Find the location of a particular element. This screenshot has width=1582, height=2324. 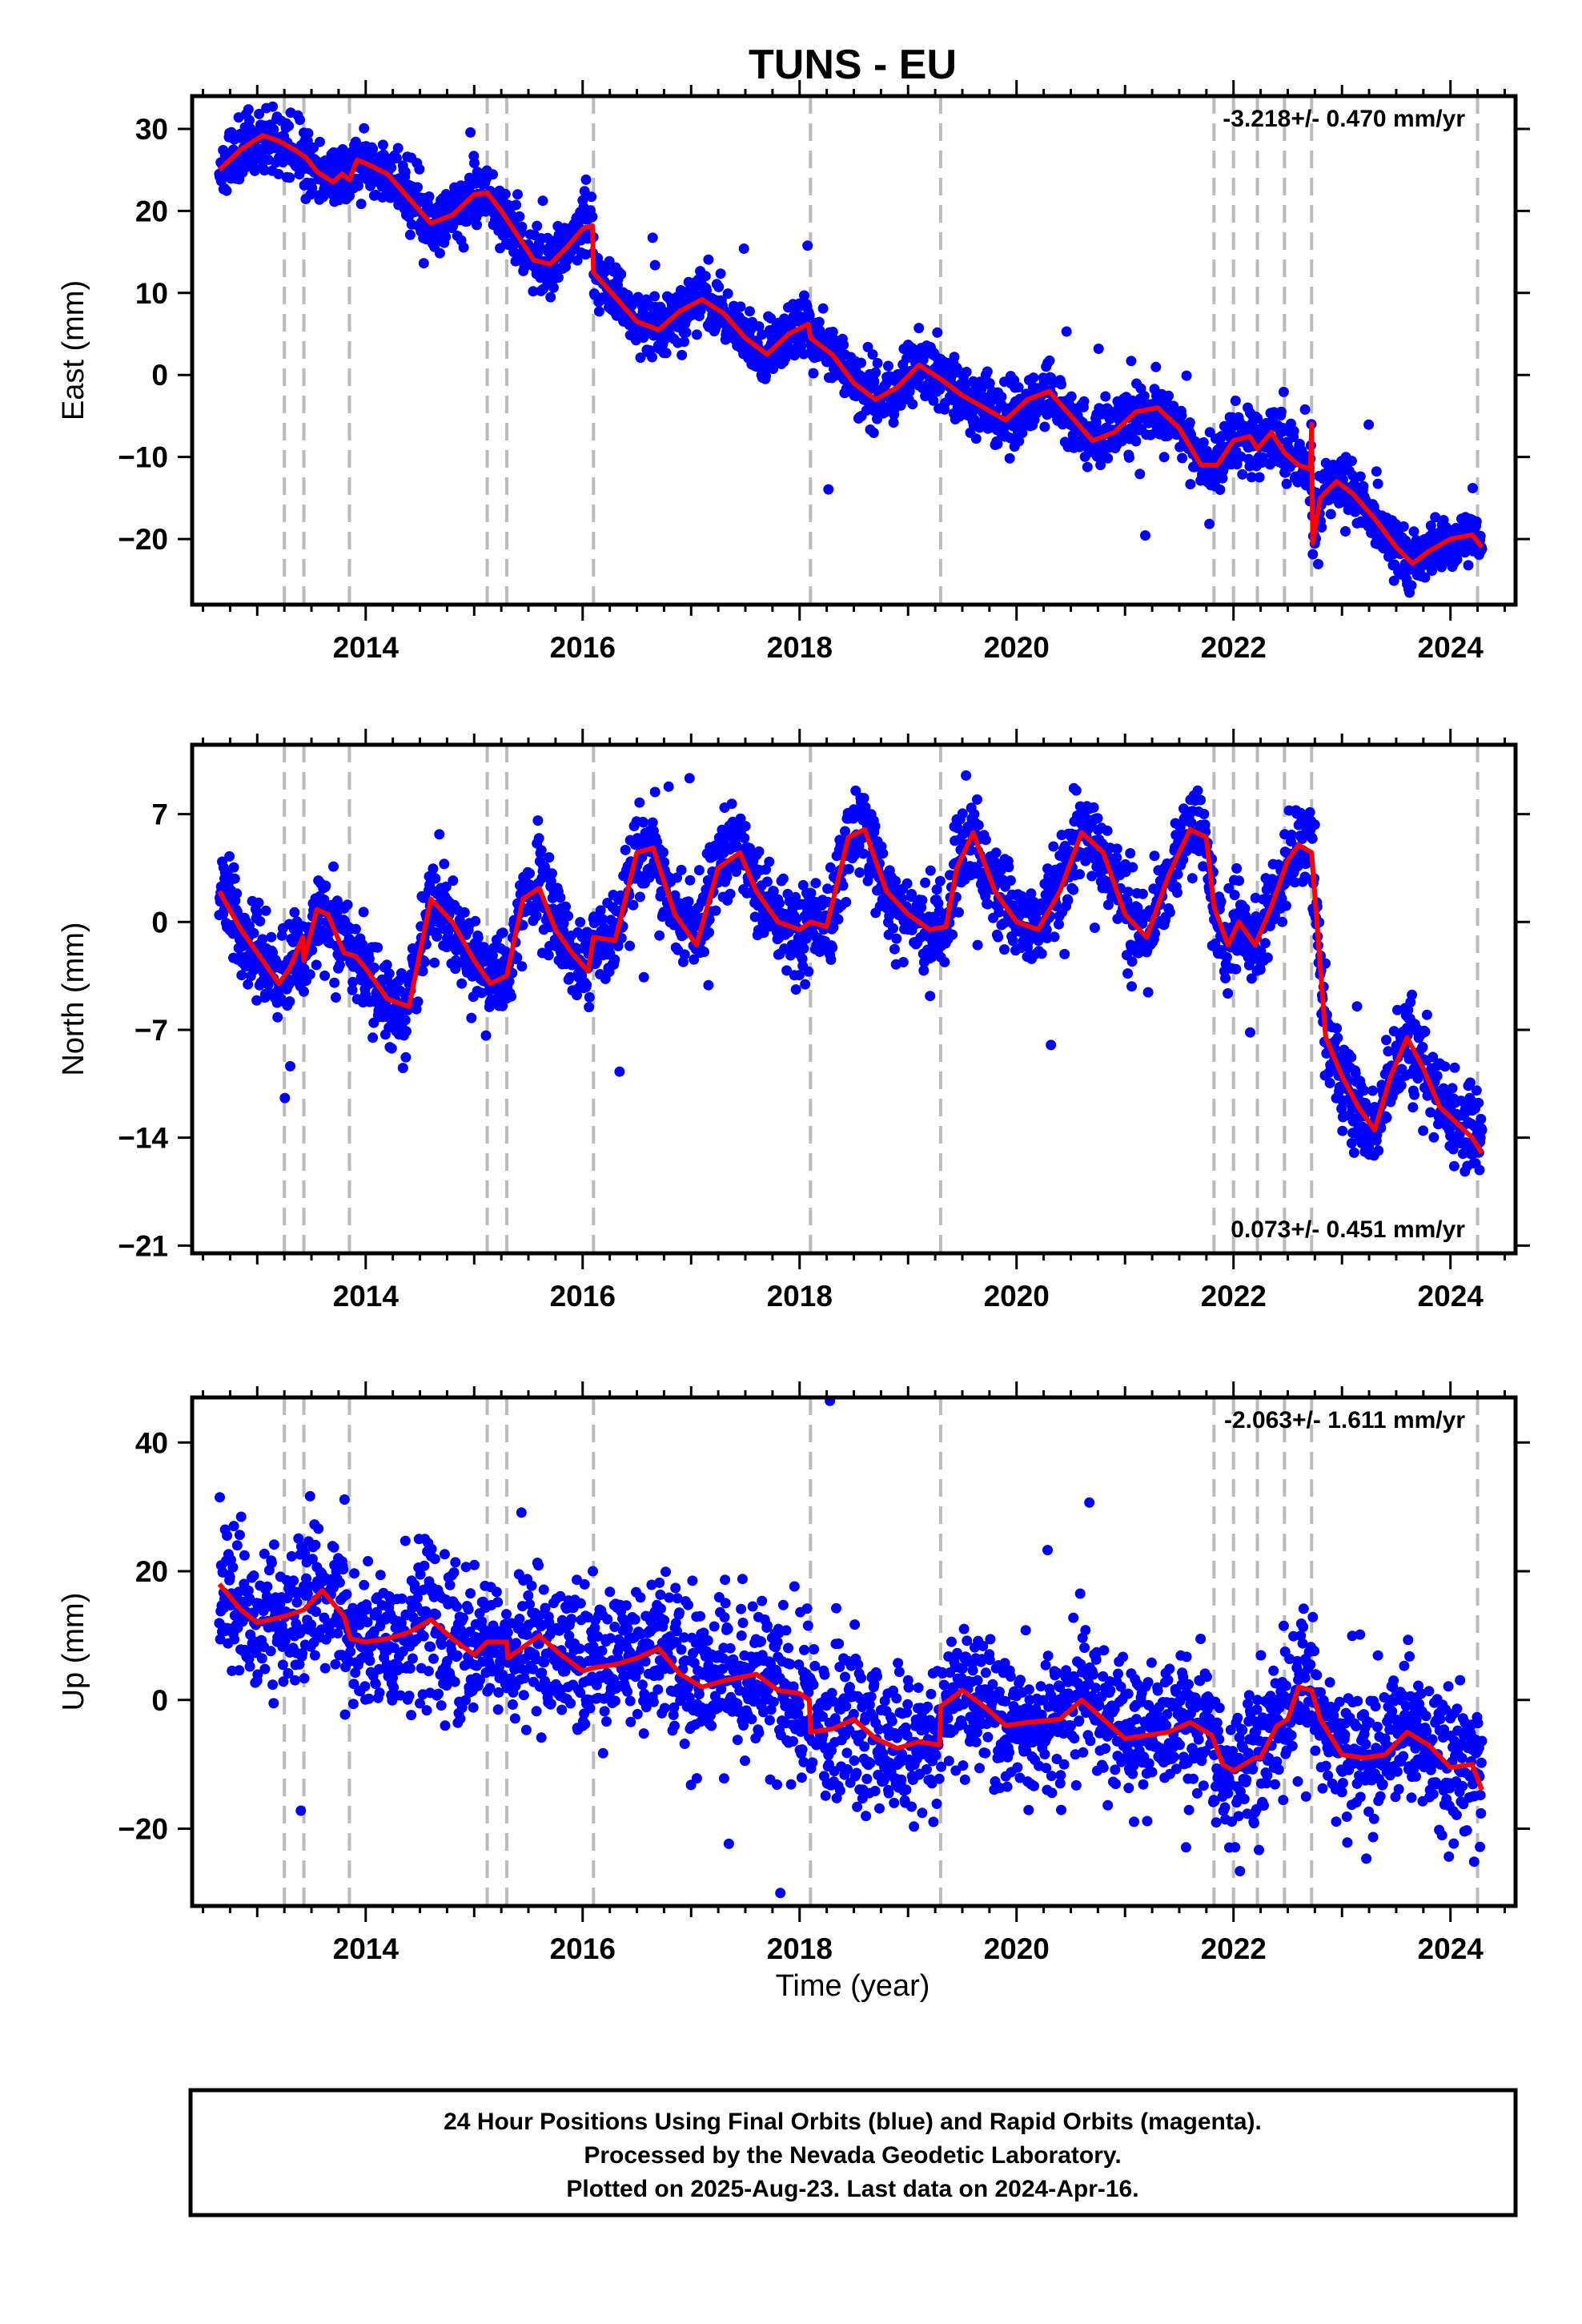

chart-title: TUNS - EU is located at coordinates (853, 65).